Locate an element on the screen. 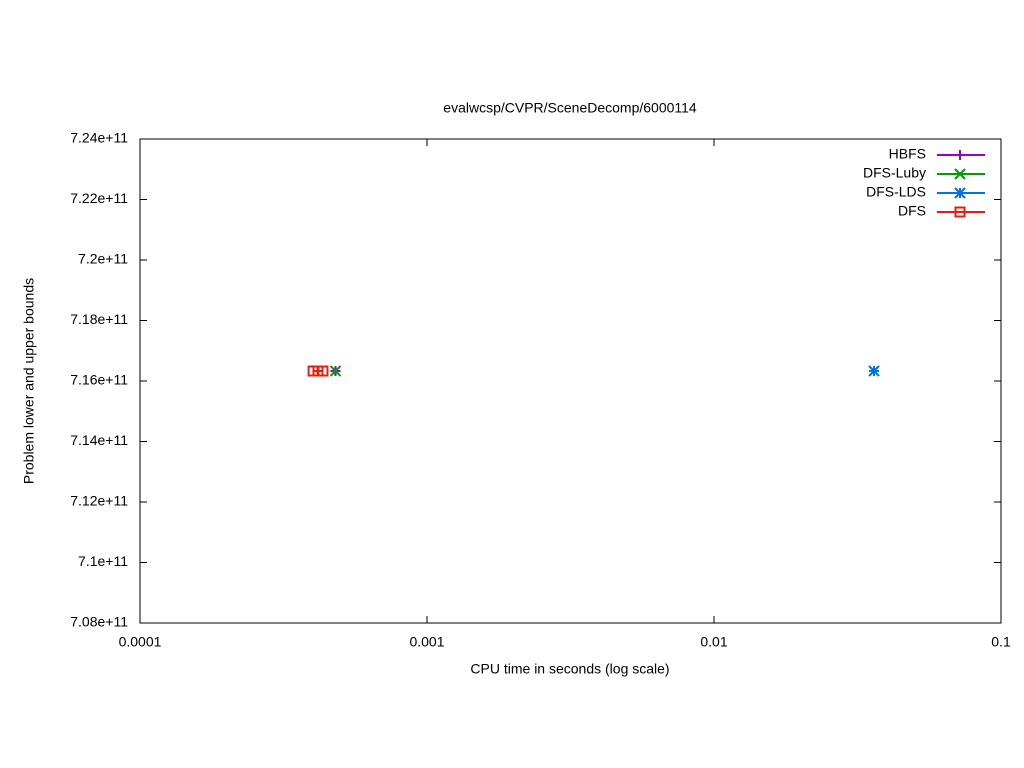 The image size is (1024, 768). x-axis-label: CPU time in seconds (log scale) is located at coordinates (569, 669).